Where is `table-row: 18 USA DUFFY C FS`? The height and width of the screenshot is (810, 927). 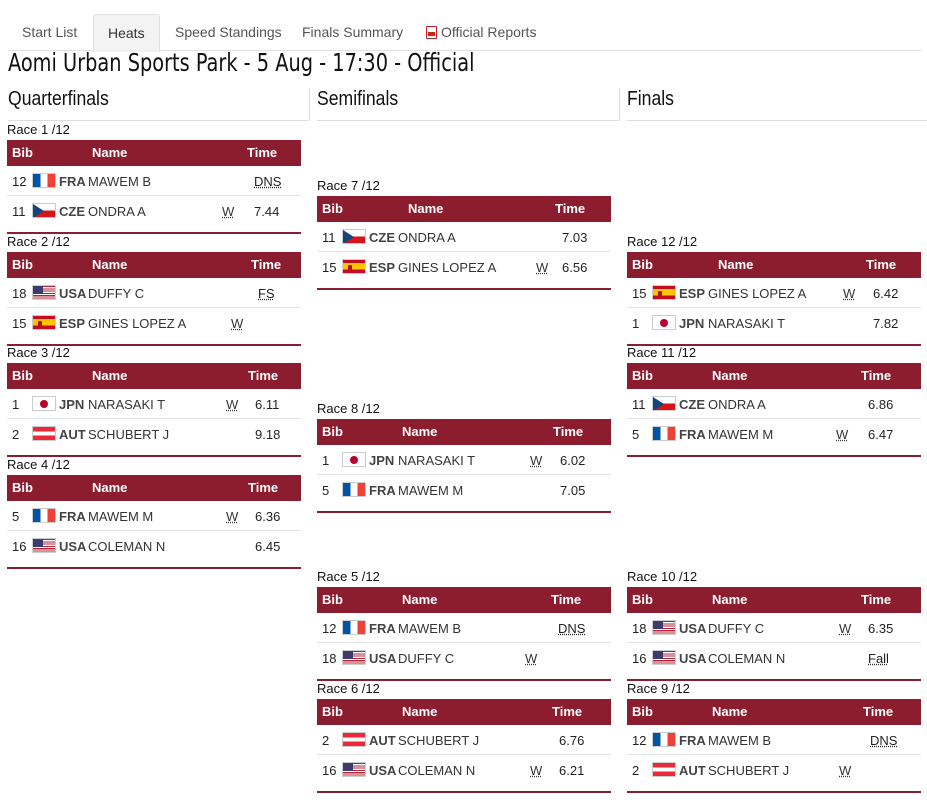
table-row: 18 USA DUFFY C FS is located at coordinates (154, 292).